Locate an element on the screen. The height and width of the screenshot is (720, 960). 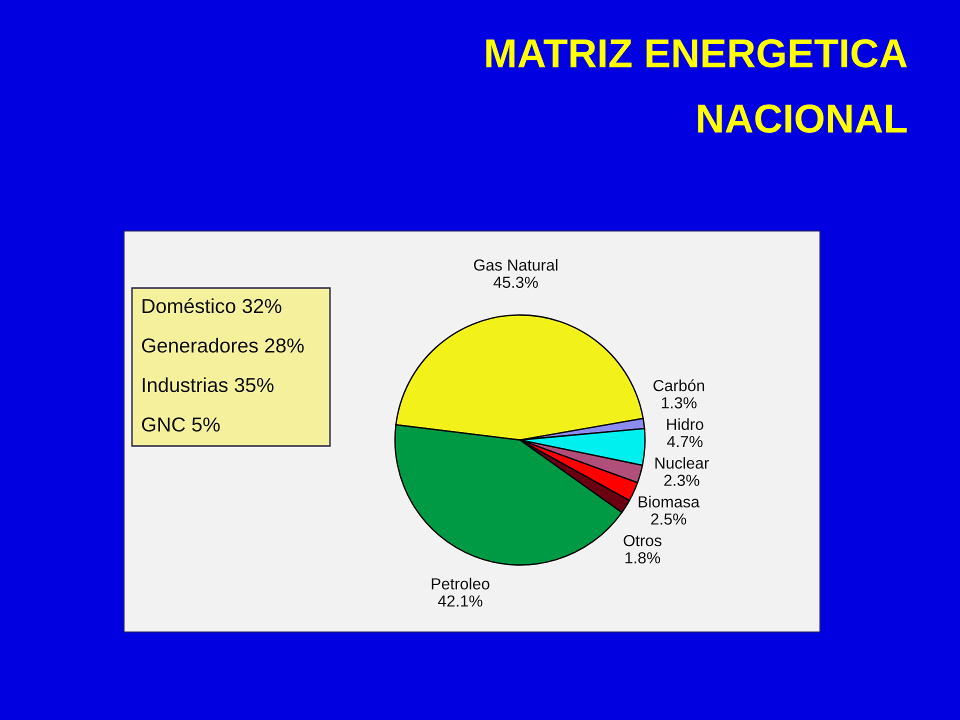
slice-label: Gas Natural is located at coordinates (516, 265).